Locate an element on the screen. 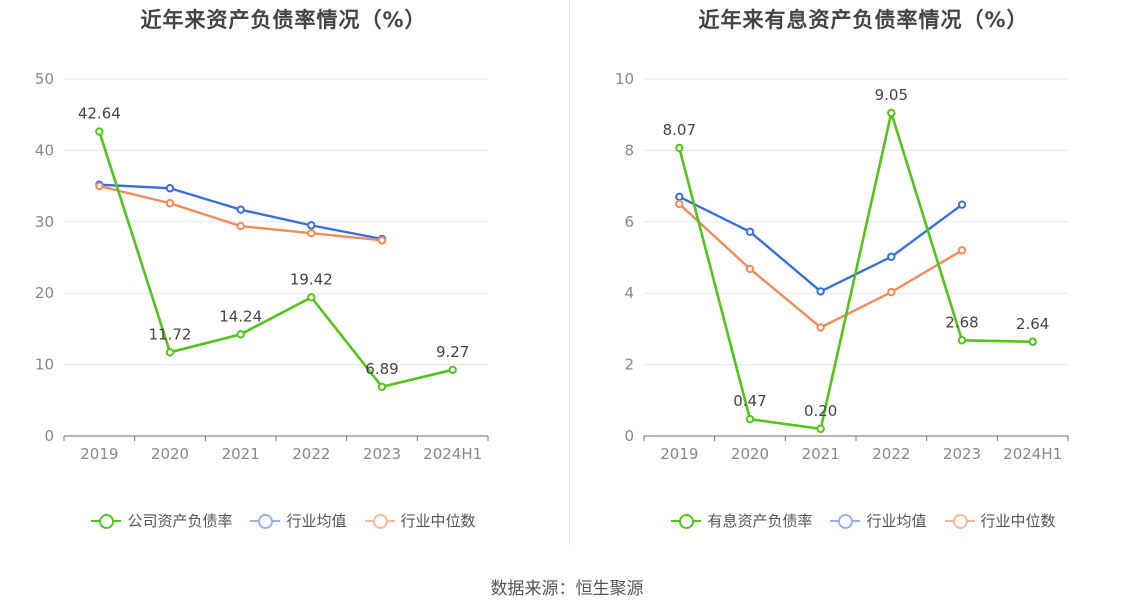 This screenshot has width=1134, height=612. chart-legend: 有息资产负债率 行业均值 行业中位数 is located at coordinates (857, 520).